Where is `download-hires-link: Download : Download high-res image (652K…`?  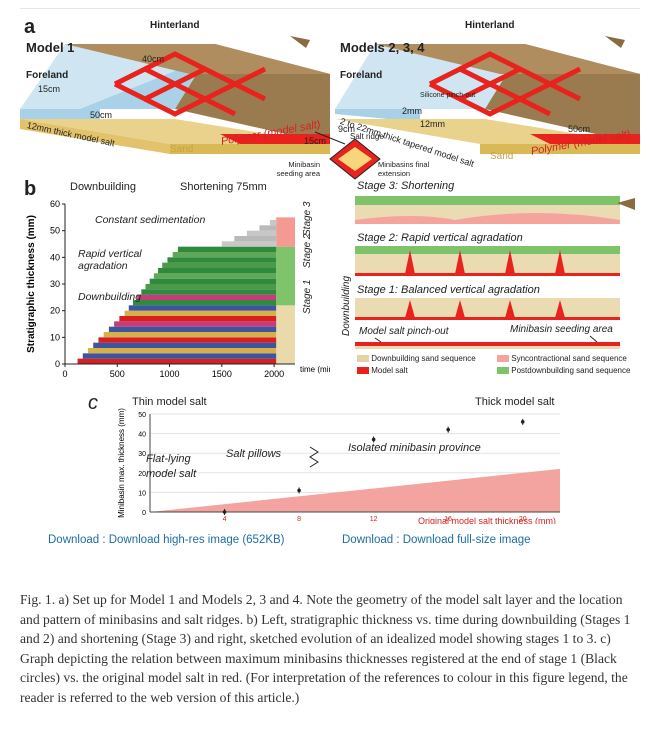 download-hires-link: Download : Download high-res image (652K… is located at coordinates (166, 540).